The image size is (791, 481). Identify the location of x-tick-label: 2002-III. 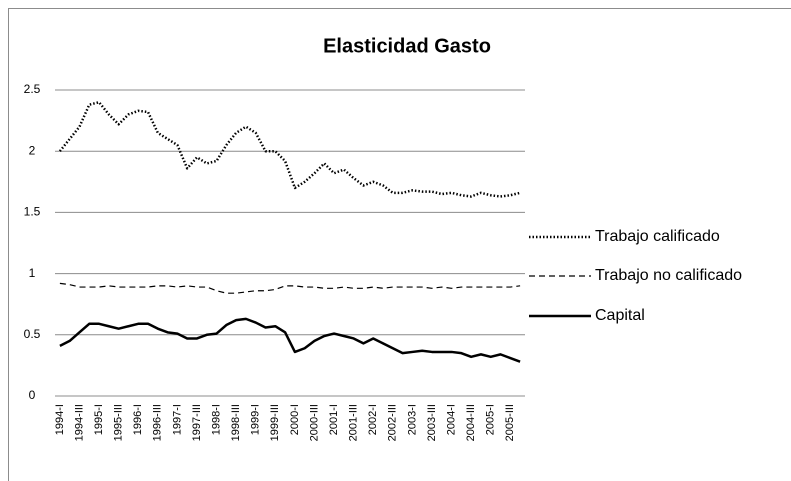
(393, 422).